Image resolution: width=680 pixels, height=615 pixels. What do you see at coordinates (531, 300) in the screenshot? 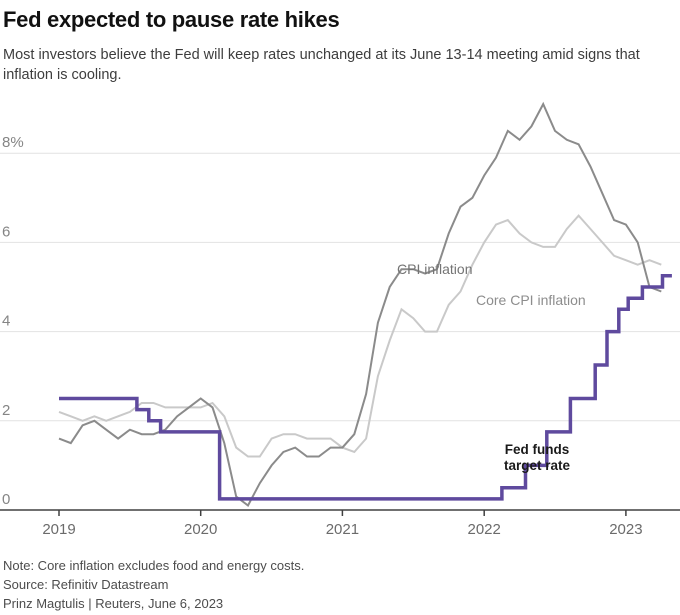
I see `core-cpi-line-label: Core CPI inflation` at bounding box center [531, 300].